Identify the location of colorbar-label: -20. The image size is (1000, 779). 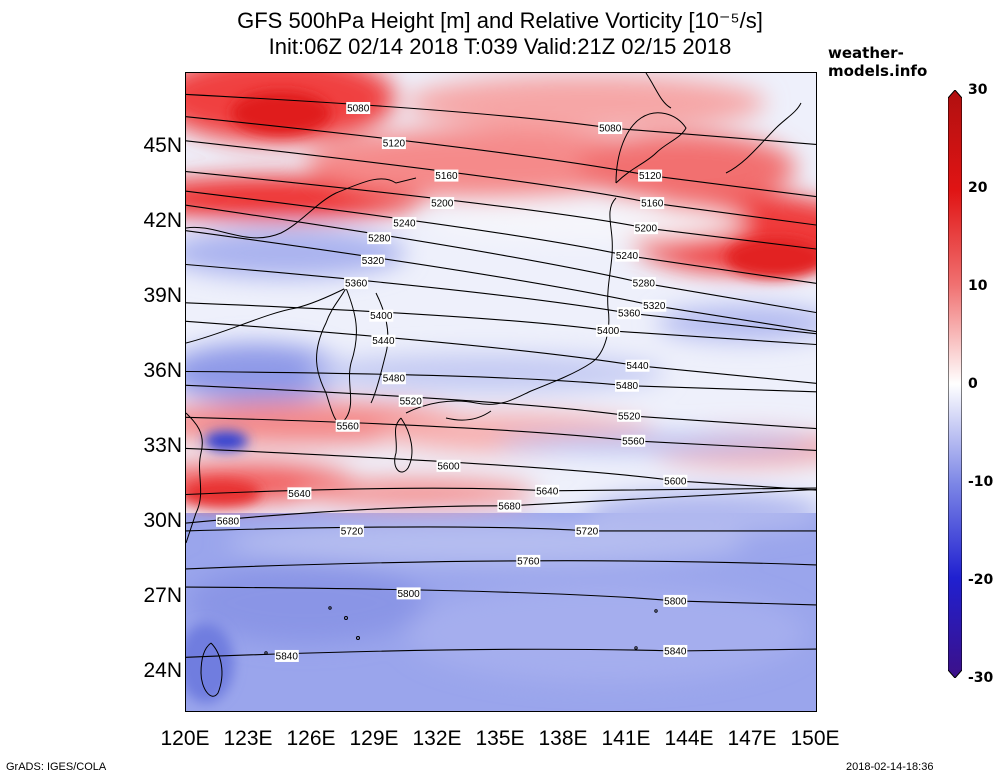
(981, 580).